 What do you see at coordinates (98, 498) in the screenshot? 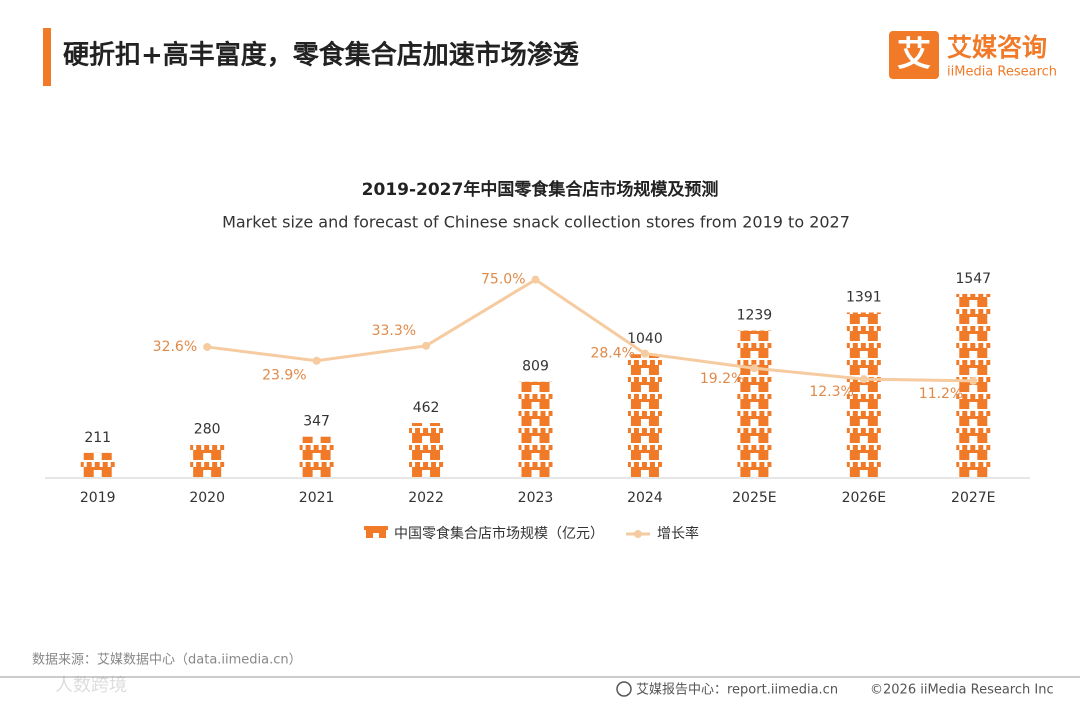
I see `x-tick-label: 2019` at bounding box center [98, 498].